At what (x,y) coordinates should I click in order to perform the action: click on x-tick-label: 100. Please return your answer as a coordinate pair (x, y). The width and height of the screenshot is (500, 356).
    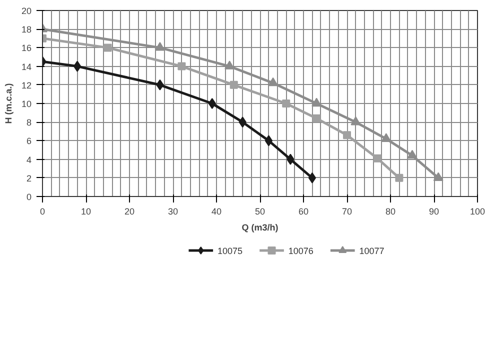
    Looking at the image, I should click on (478, 211).